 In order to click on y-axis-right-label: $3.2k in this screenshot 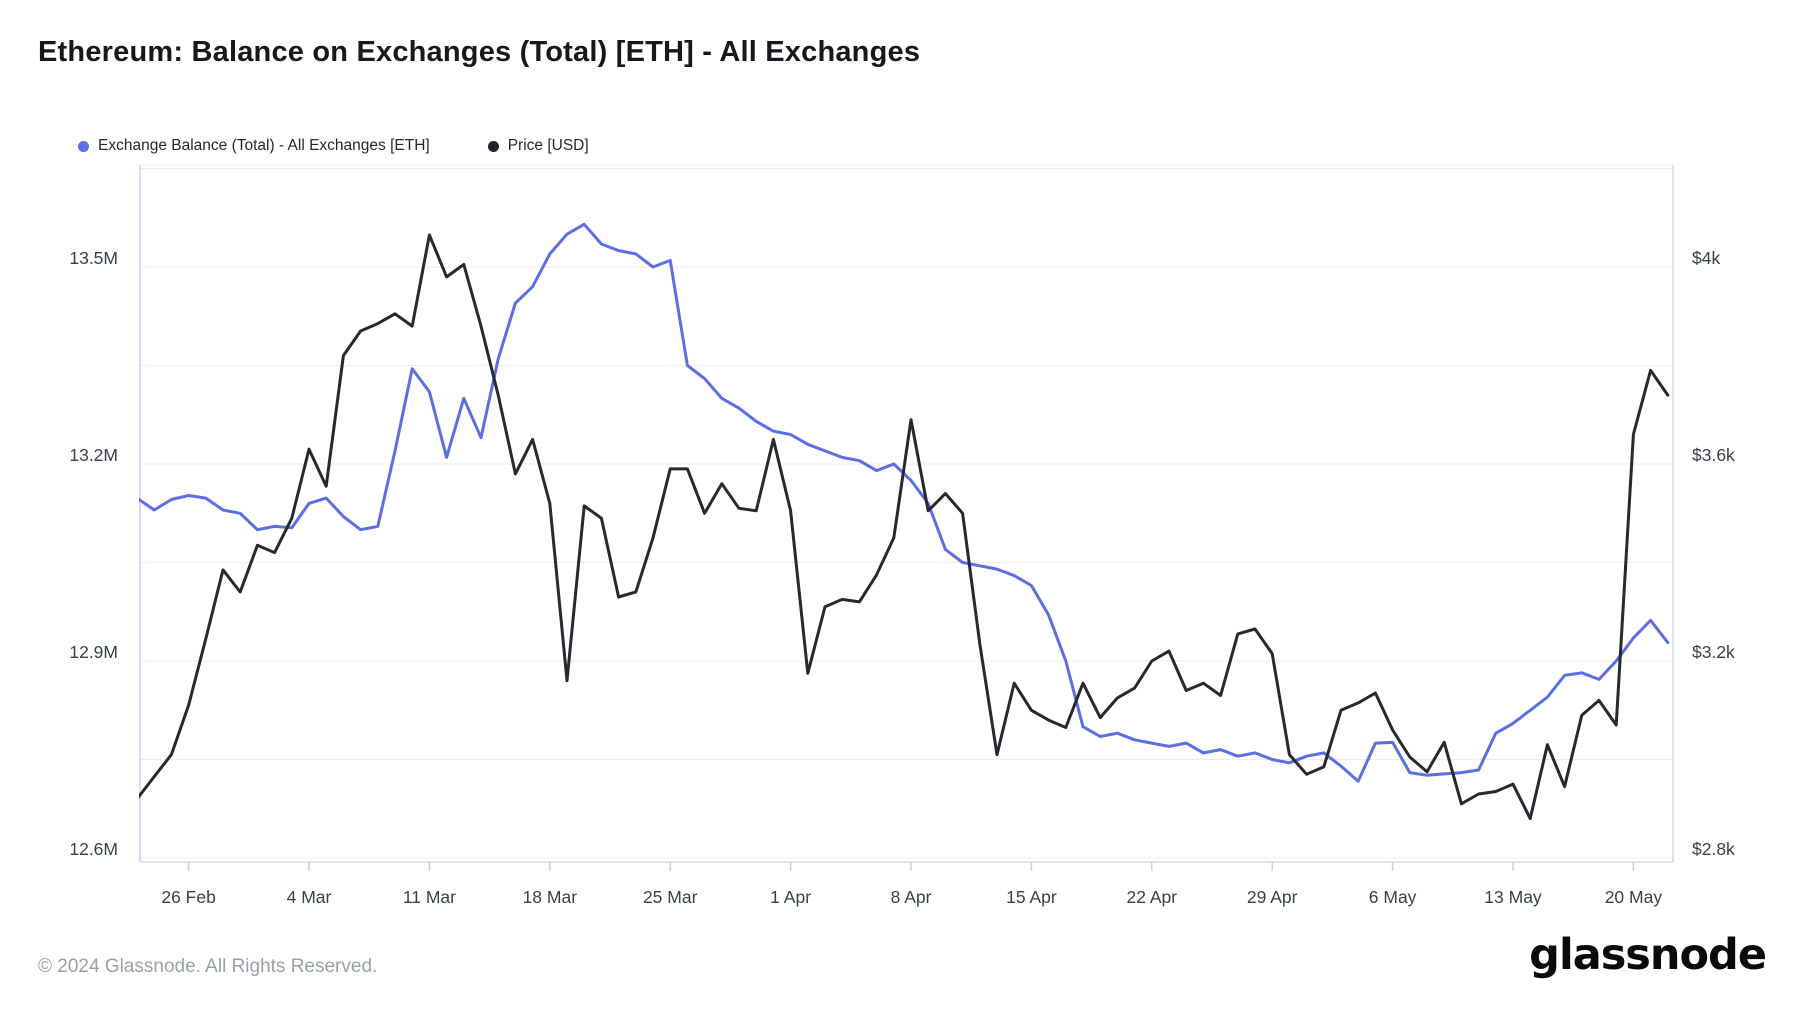, I will do `click(1713, 652)`.